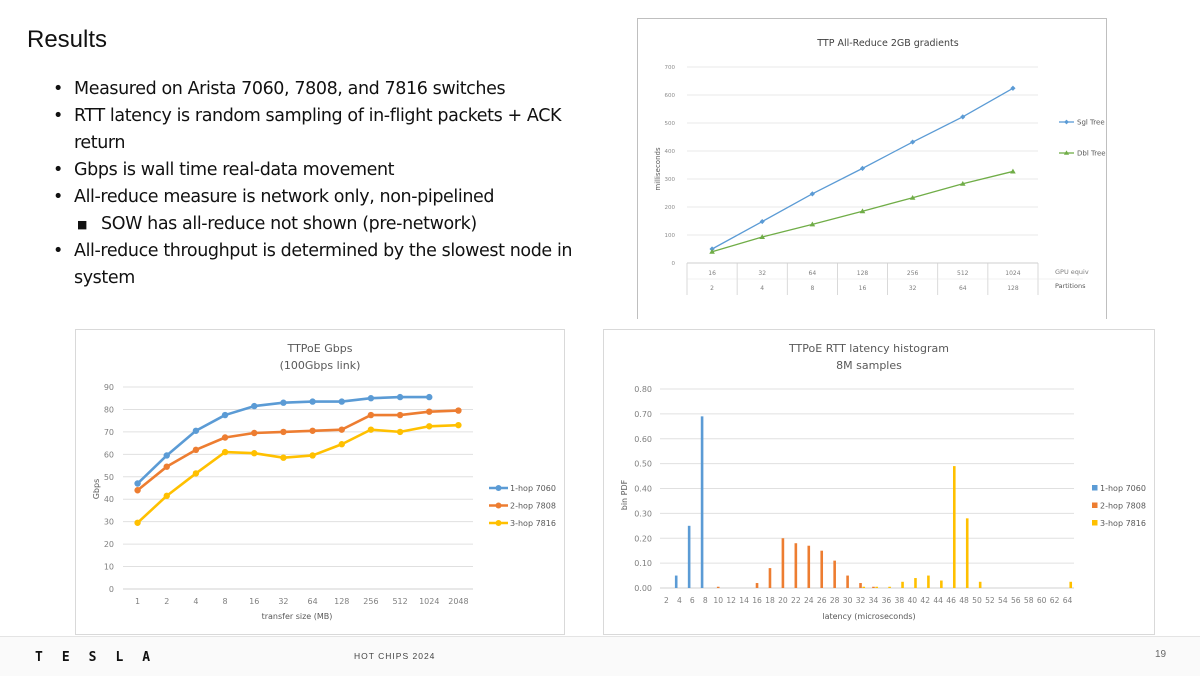 This screenshot has height=676, width=1200. Describe the element at coordinates (666, 600) in the screenshot. I see `x-tick-label: 2` at that location.